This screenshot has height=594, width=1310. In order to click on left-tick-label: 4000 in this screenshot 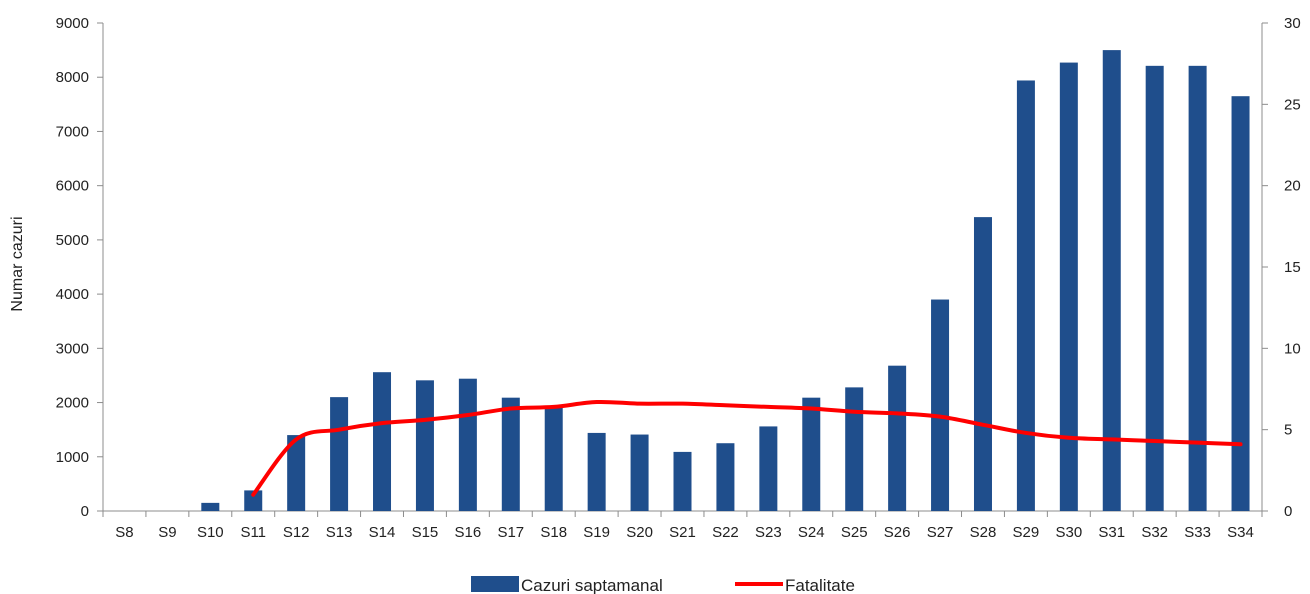, I will do `click(72, 294)`.